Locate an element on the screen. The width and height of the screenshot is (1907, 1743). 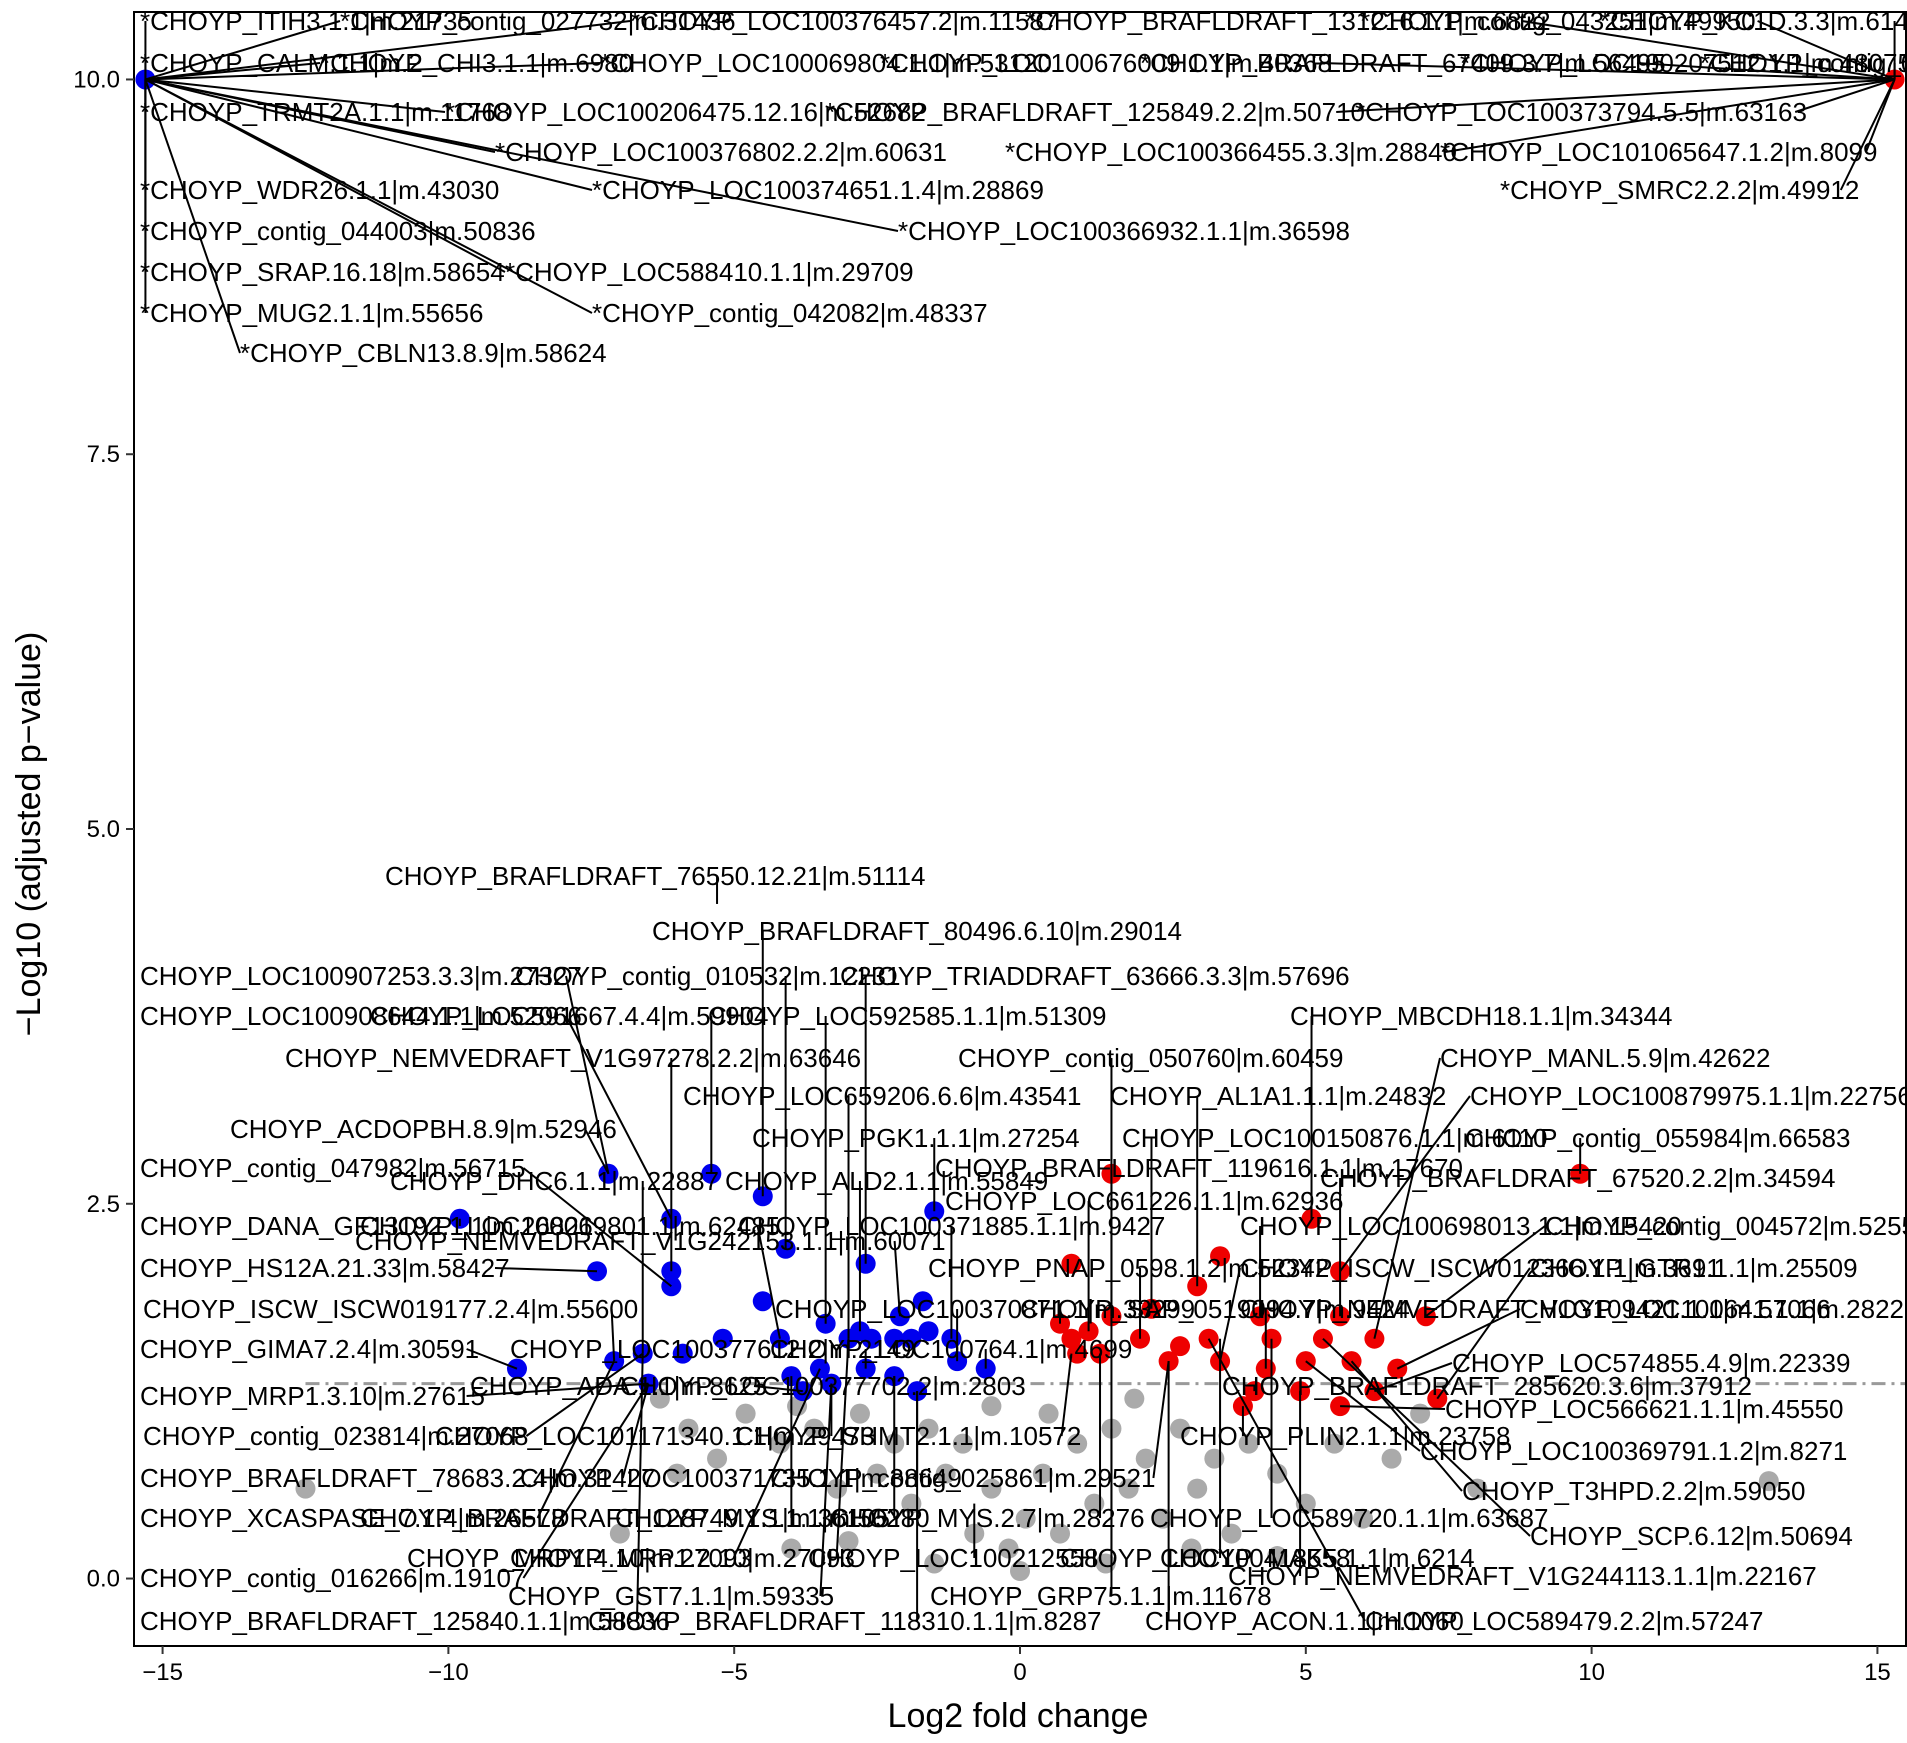
gene-label: CHOYP_LOC100698013.1.1|m.15420 is located at coordinates (1461, 1226).